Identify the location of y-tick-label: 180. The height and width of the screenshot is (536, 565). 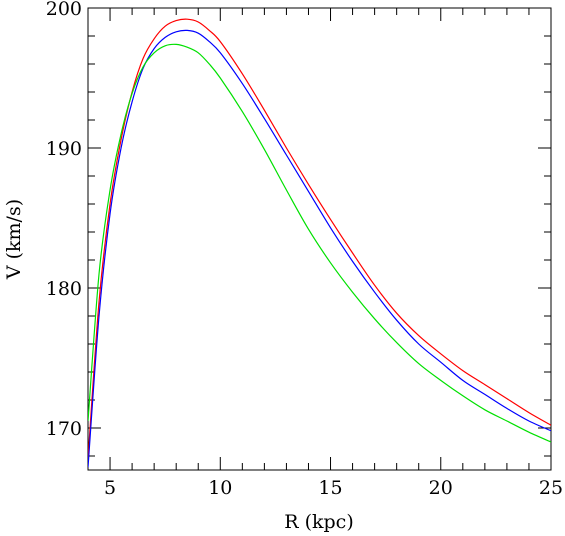
(64, 289).